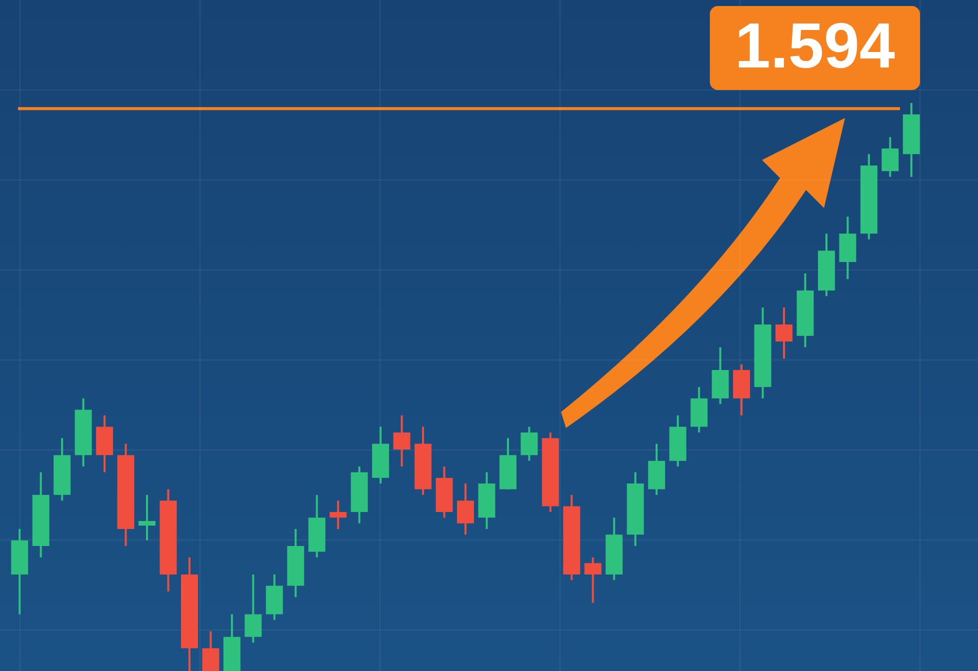 The image size is (978, 671). I want to click on text: 1.594, so click(815, 46).